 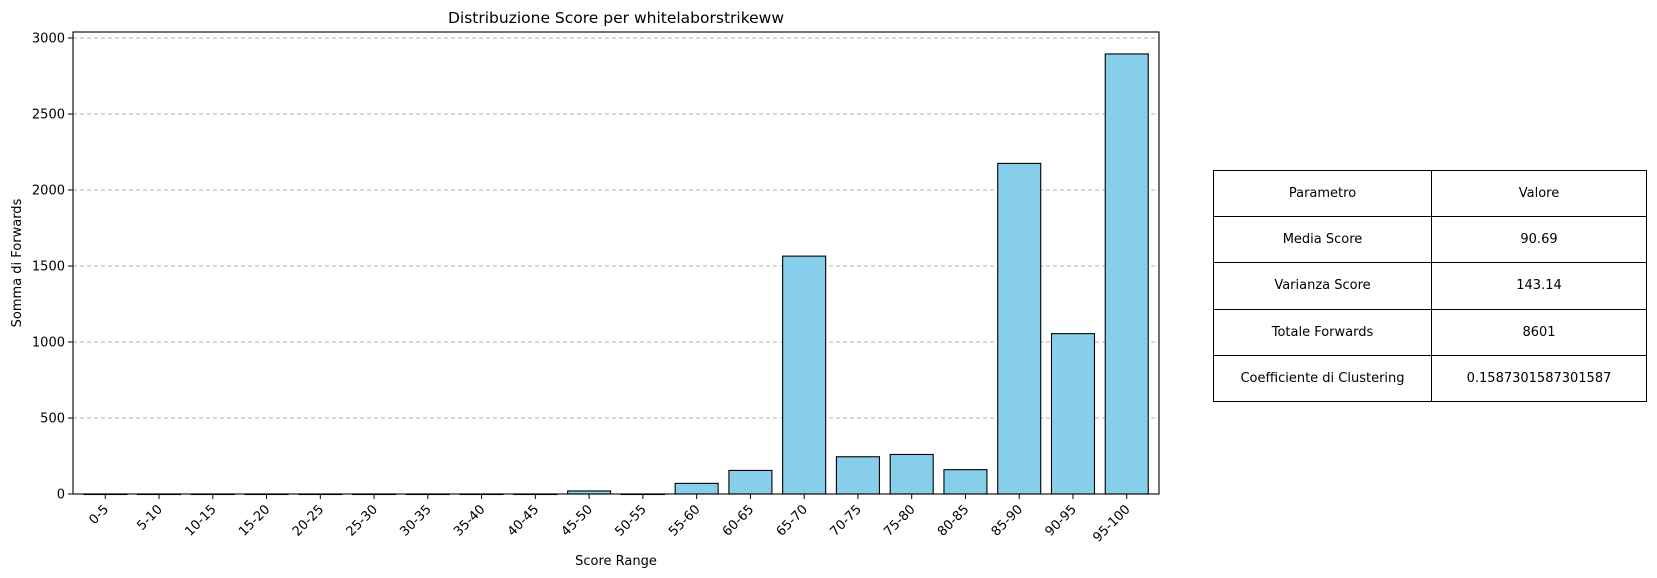 I want to click on y-tick-label: 1500, so click(x=48, y=267).